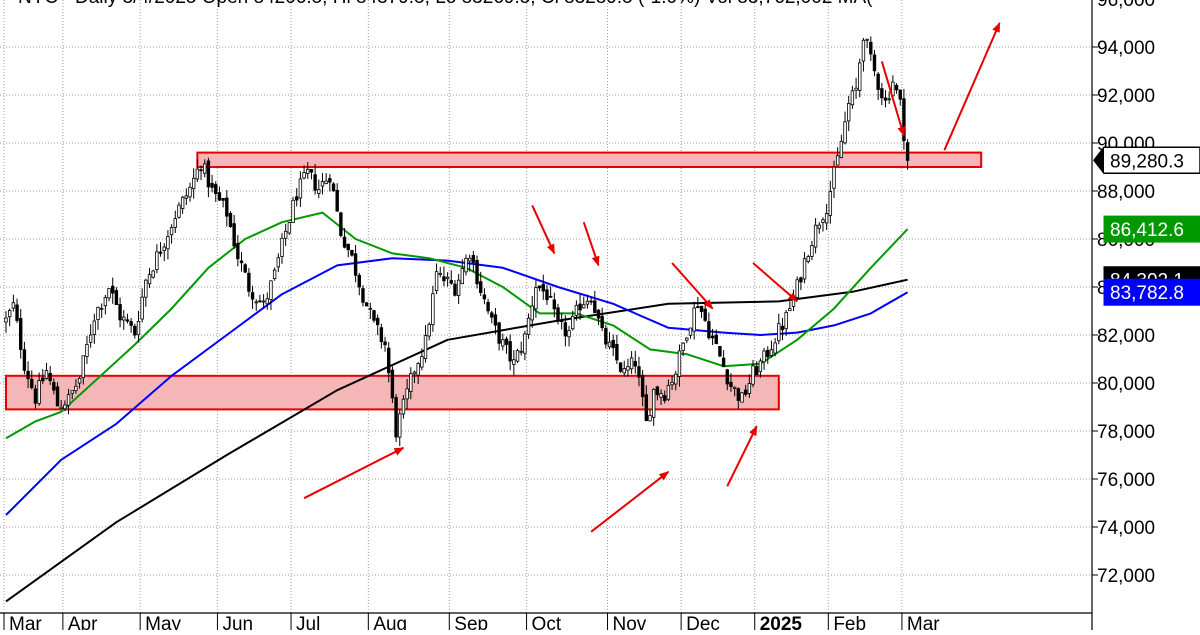  I want to click on x-month-label: Oct, so click(547, 622).